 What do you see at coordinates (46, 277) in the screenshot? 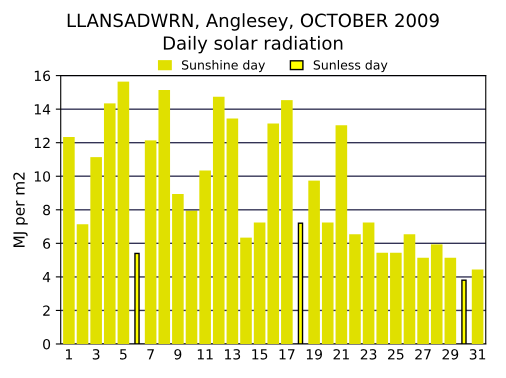
I see `y-tick-label: 4` at bounding box center [46, 277].